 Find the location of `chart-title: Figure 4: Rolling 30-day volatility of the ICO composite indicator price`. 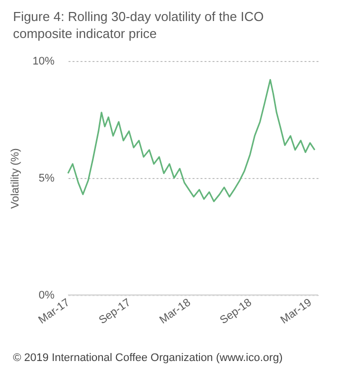

chart-title: Figure 4: Rolling 30-day volatility of the ICO composite indicator price is located at coordinates (138, 25).